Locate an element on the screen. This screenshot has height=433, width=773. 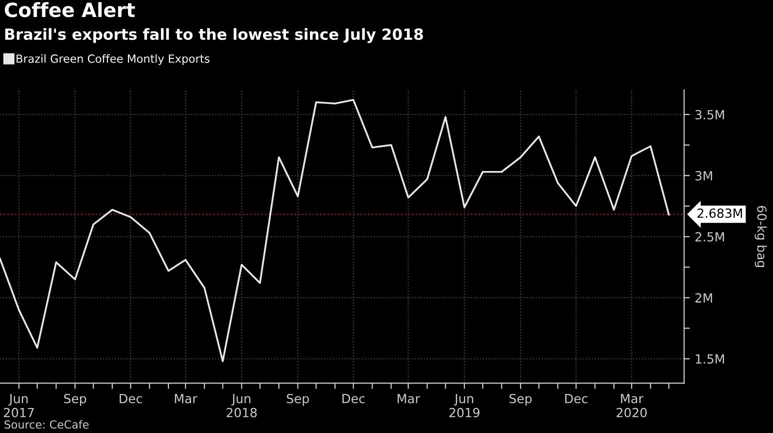
x-tick-label: Jun 2018 is located at coordinates (241, 406).